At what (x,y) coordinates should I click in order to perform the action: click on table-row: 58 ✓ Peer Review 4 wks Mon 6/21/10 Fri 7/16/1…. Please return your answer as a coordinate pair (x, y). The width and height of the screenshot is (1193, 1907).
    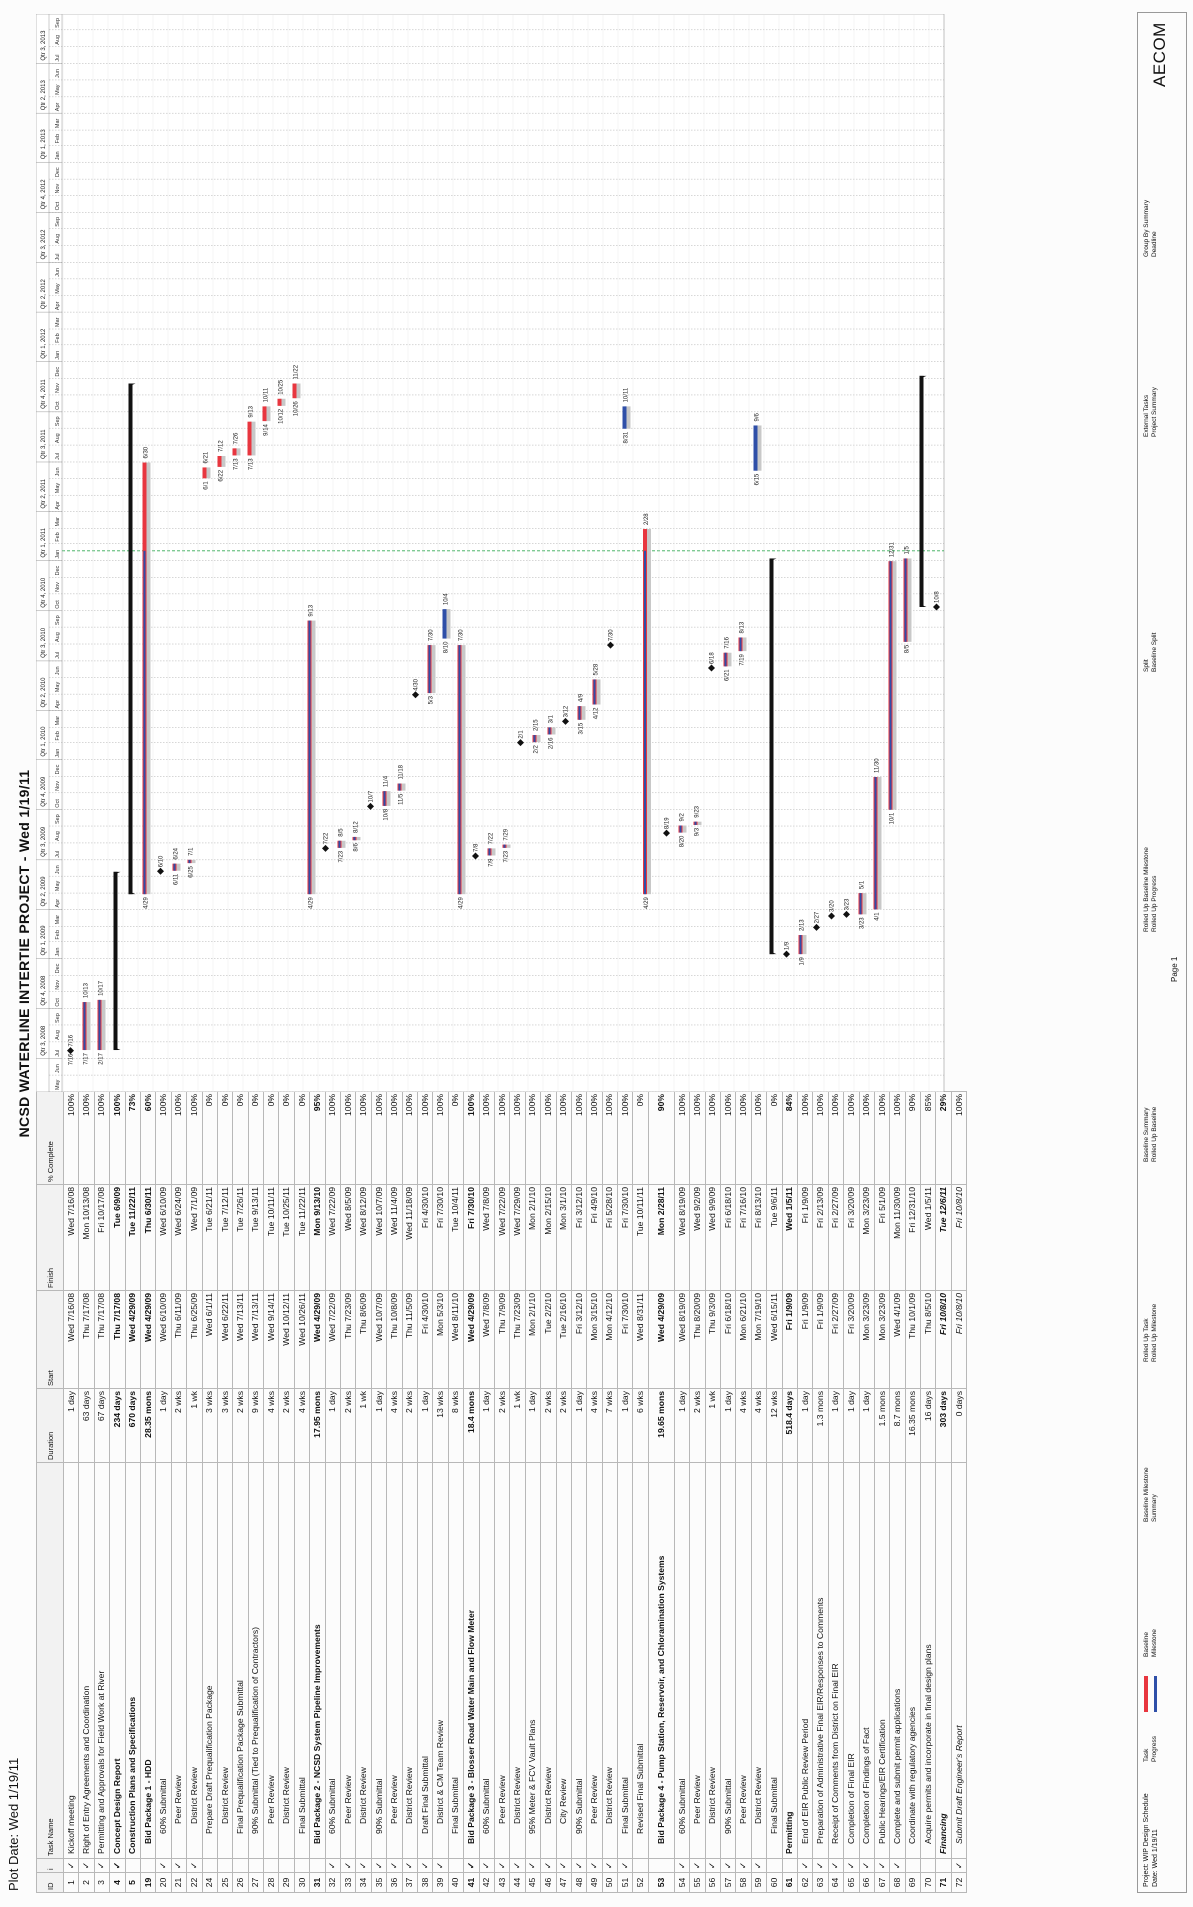
    Looking at the image, I should click on (743, 1492).